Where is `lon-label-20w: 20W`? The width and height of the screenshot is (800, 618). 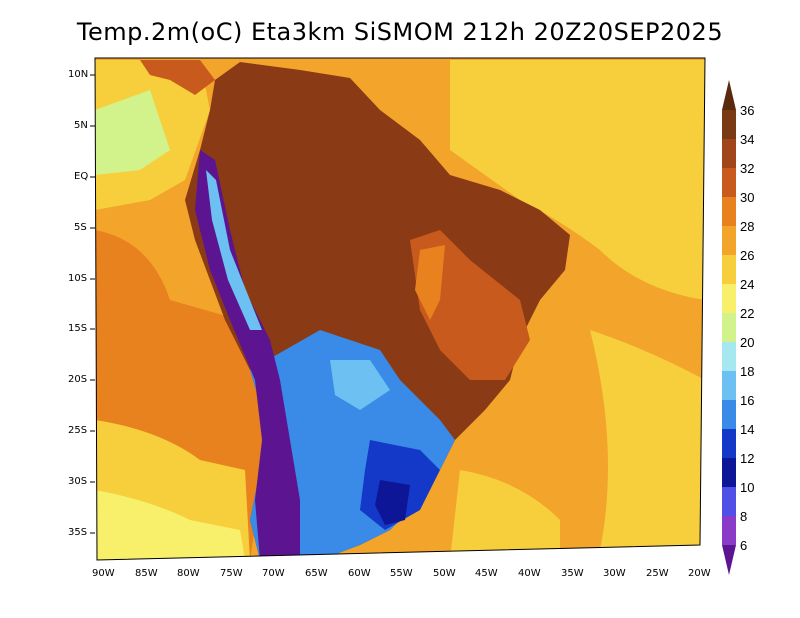 lon-label-20w: 20W is located at coordinates (699, 573).